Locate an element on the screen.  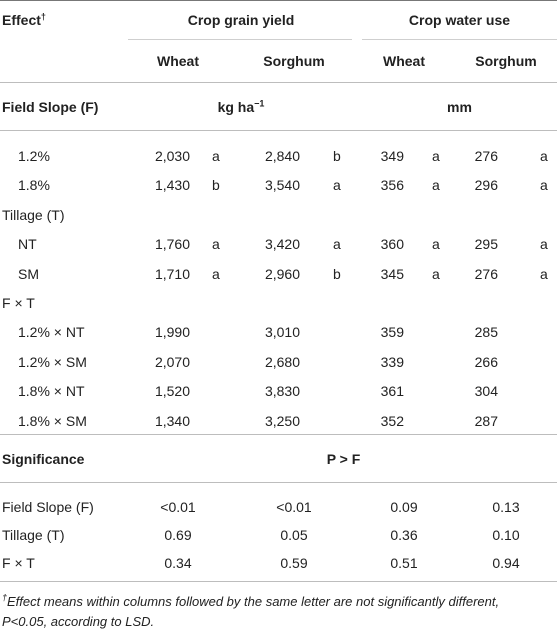
cell-value: 2,840 is located at coordinates (282, 156).